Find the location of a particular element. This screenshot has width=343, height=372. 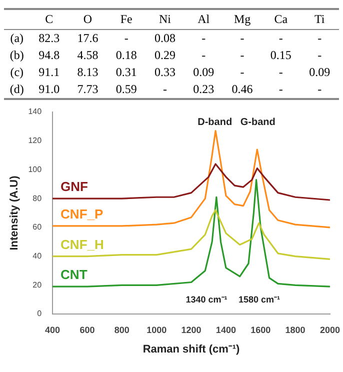

annotation: G-band is located at coordinates (258, 122).